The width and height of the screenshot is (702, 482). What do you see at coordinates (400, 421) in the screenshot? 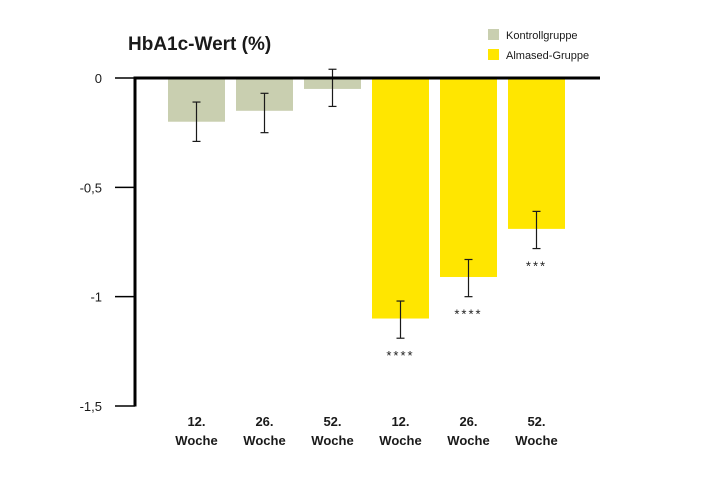
I see `x-tick-label-4-line1: 12.` at bounding box center [400, 421].